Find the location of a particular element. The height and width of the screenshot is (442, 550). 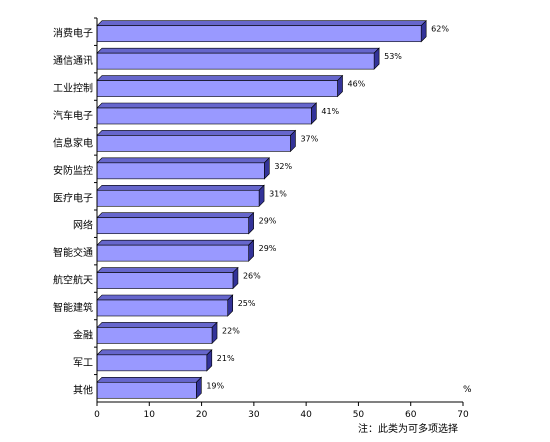

chart-note: 注：此类为可多项选择 is located at coordinates (408, 428).